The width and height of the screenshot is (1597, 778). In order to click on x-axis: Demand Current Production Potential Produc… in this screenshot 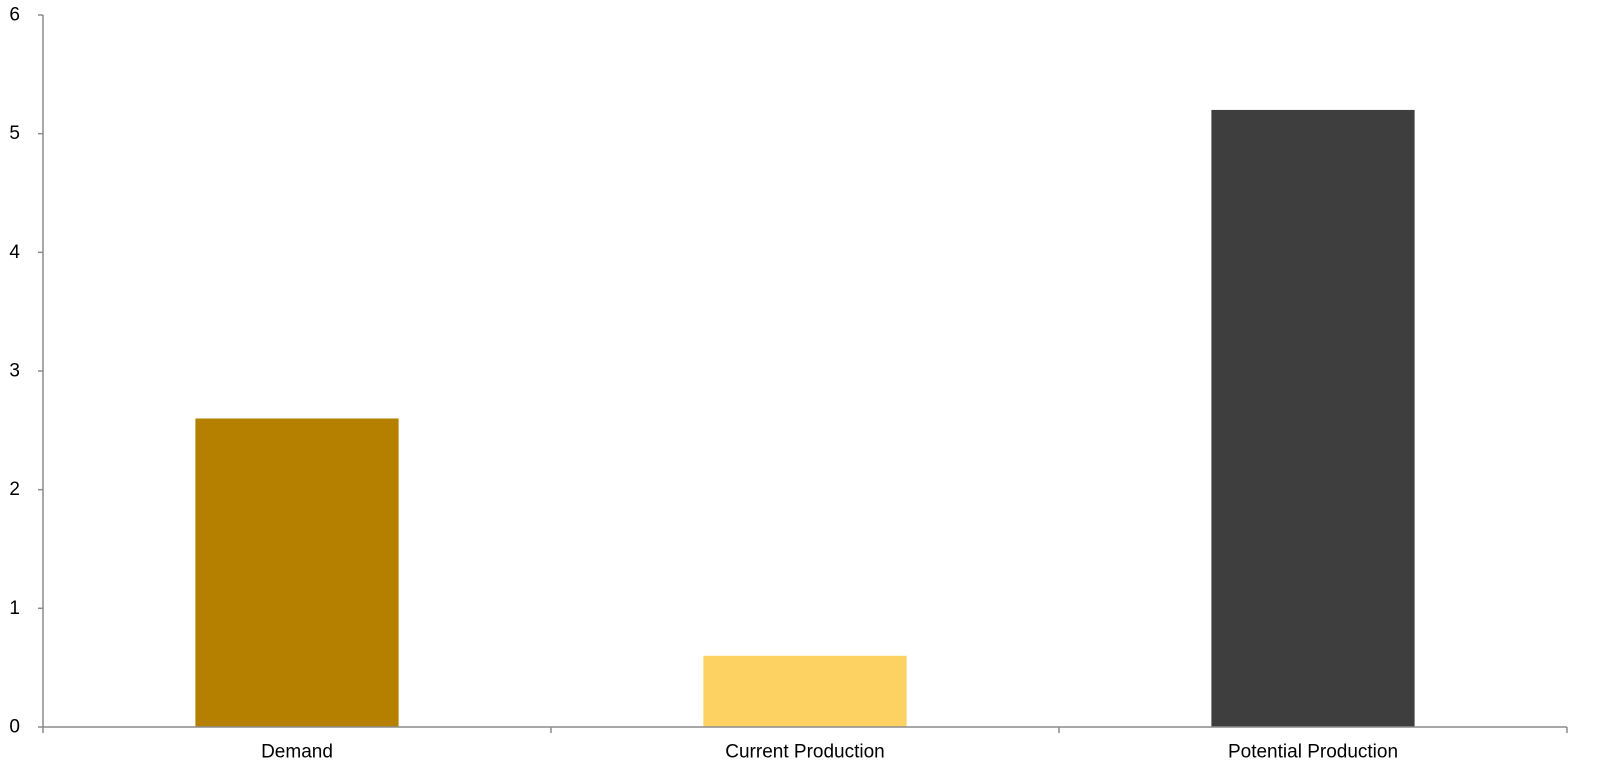, I will do `click(805, 744)`.